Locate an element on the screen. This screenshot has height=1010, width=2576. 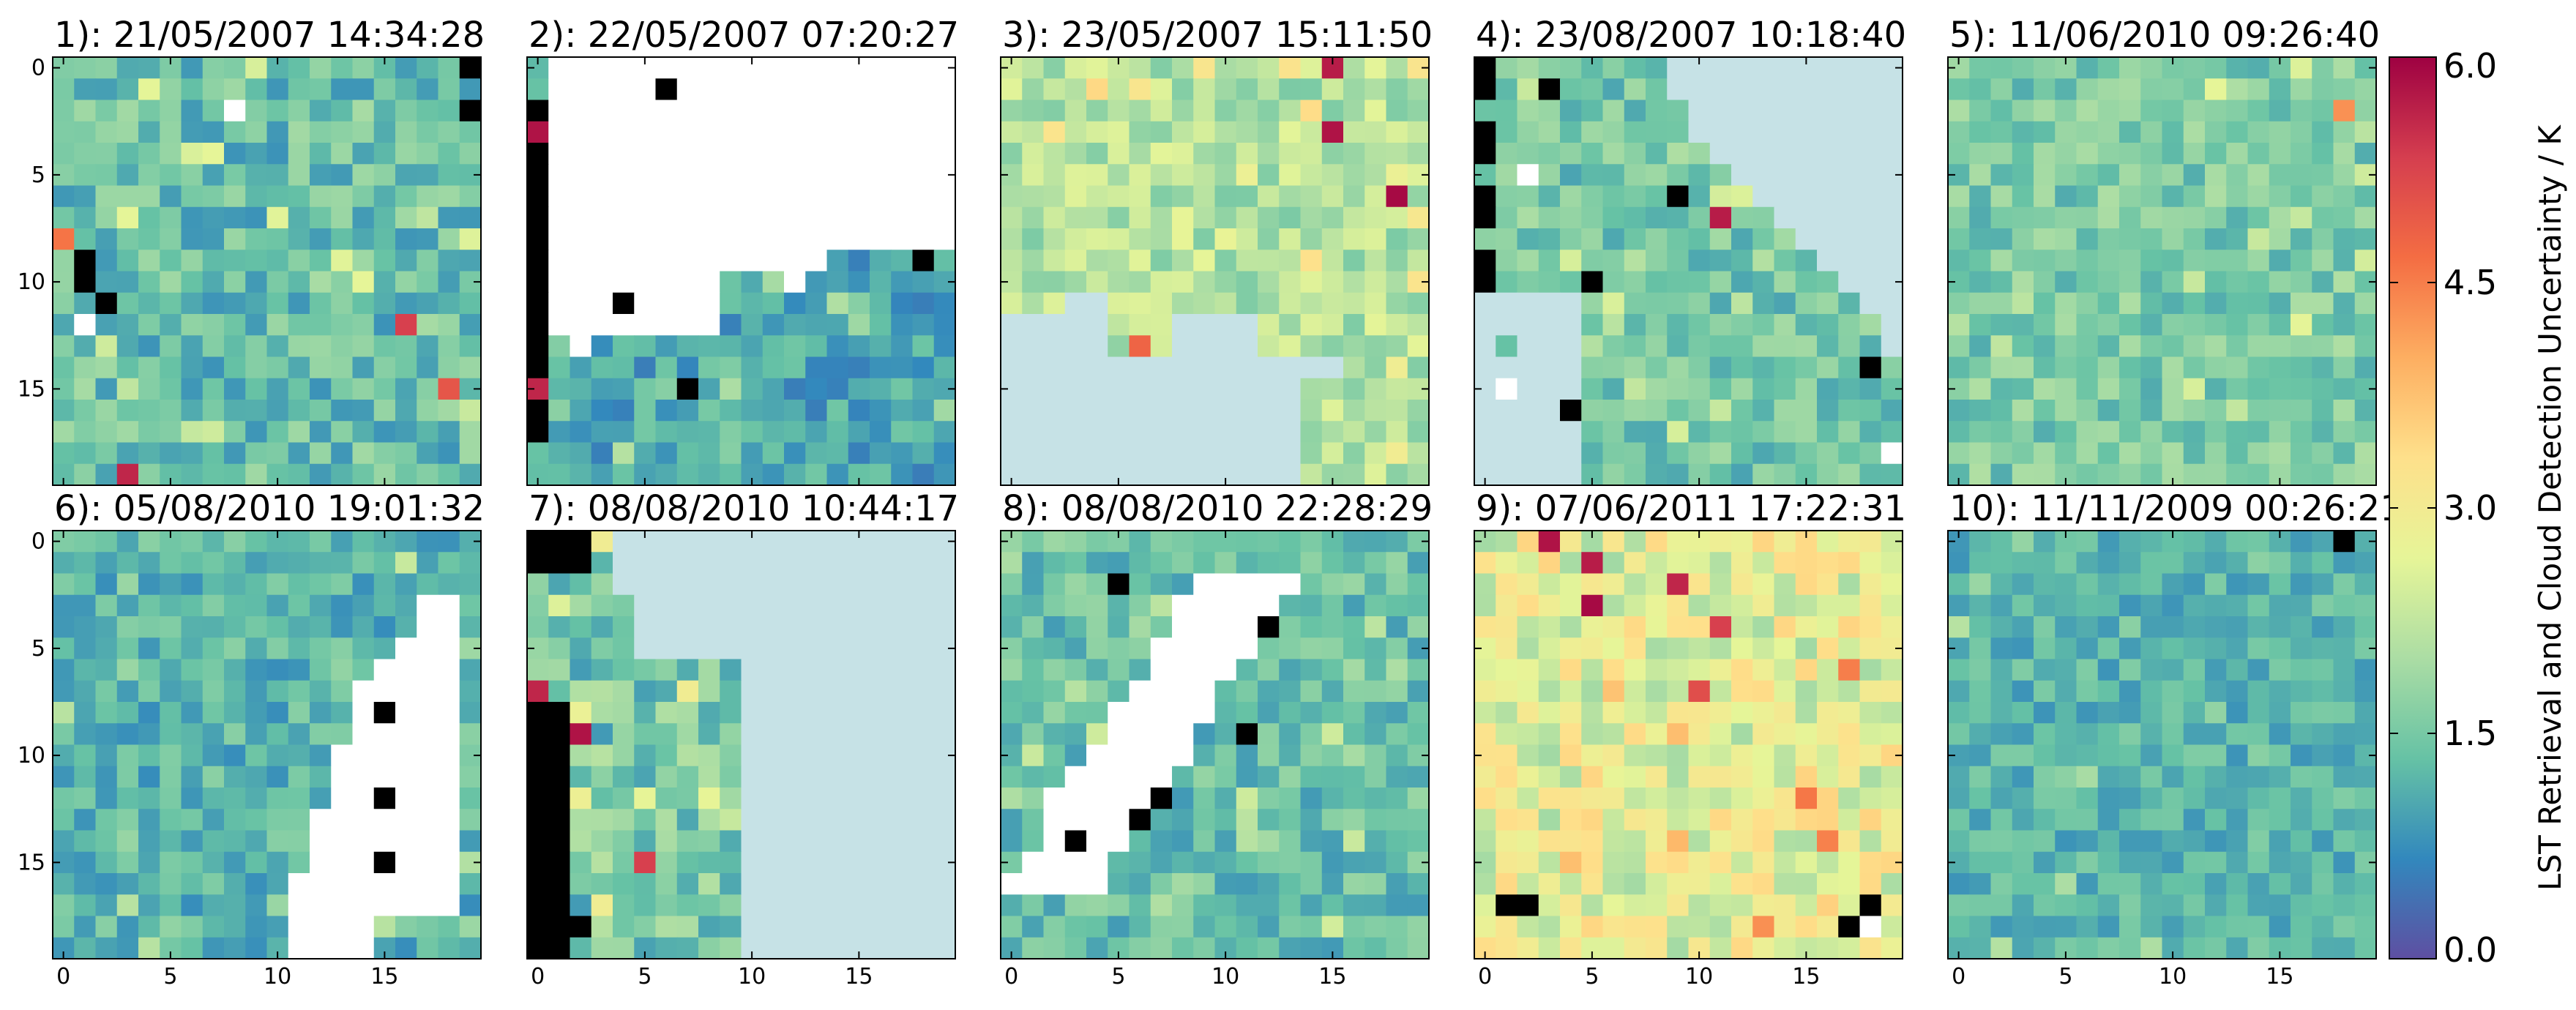
heatmap-panel-4: 4): 23/08/2007 10:18:40 is located at coordinates (1690, 250).